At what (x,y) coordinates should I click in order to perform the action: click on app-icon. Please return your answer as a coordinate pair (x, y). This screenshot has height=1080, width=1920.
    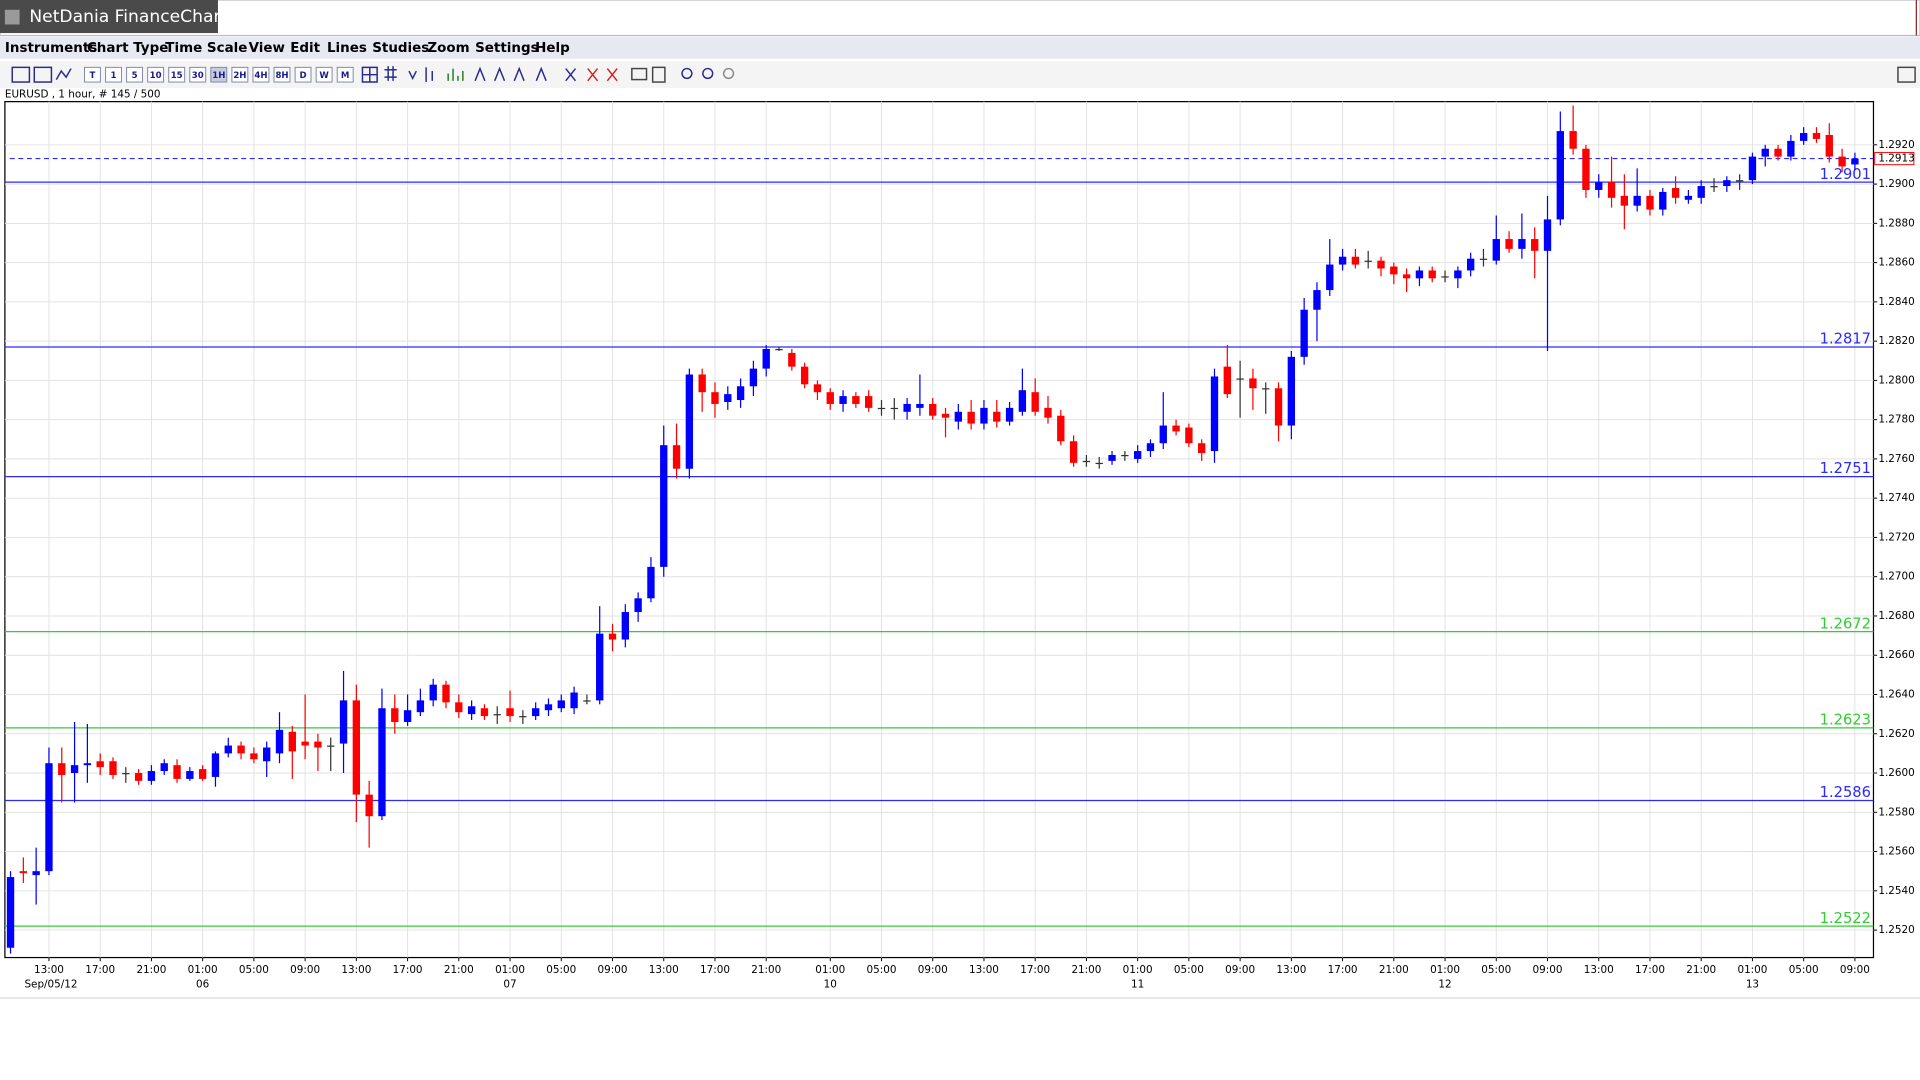
    Looking at the image, I should click on (12, 17).